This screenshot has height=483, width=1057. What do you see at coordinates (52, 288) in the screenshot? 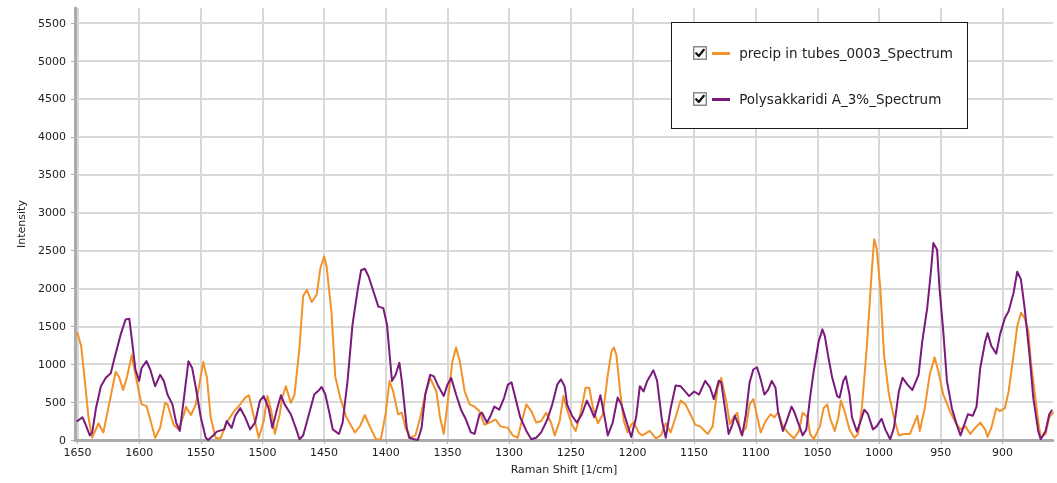
I see `y-tick-label: 2000` at bounding box center [52, 288].